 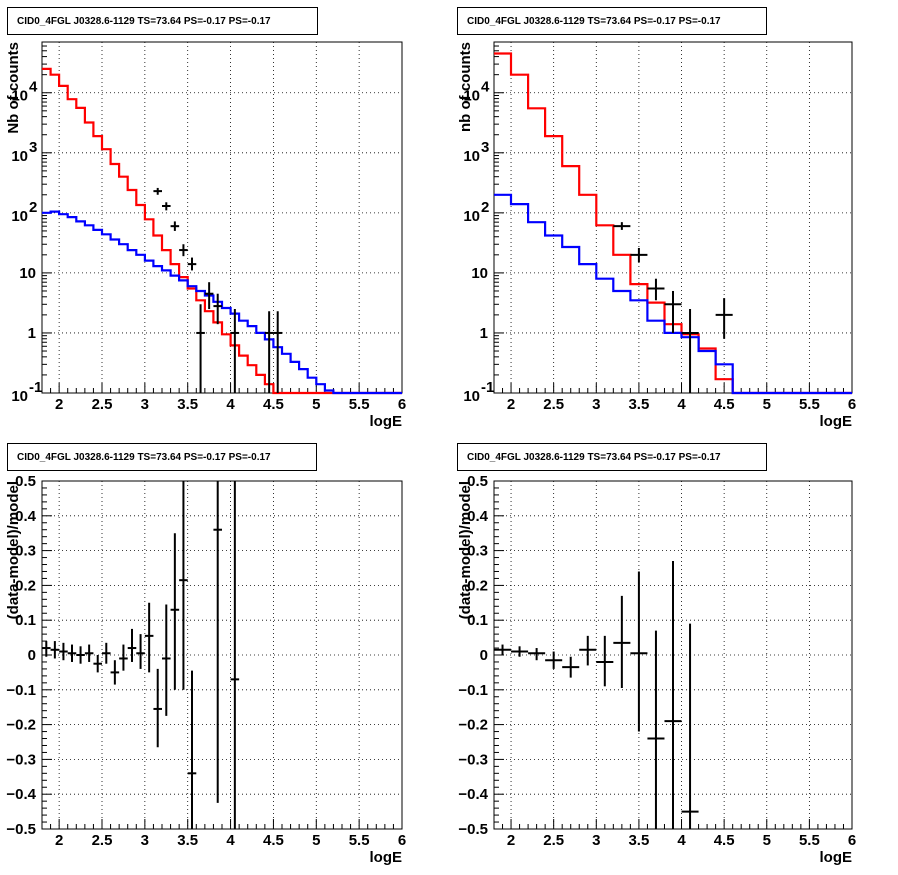 What do you see at coordinates (473, 759) in the screenshot?
I see `y-tick-label: −0.3` at bounding box center [473, 759].